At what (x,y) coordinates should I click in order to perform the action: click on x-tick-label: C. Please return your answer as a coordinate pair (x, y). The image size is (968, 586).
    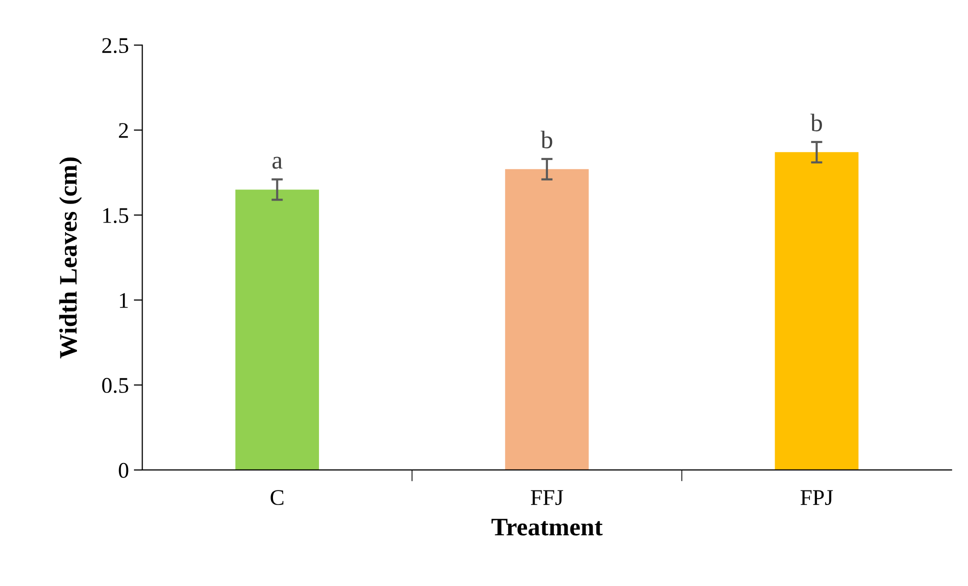
    Looking at the image, I should click on (277, 498).